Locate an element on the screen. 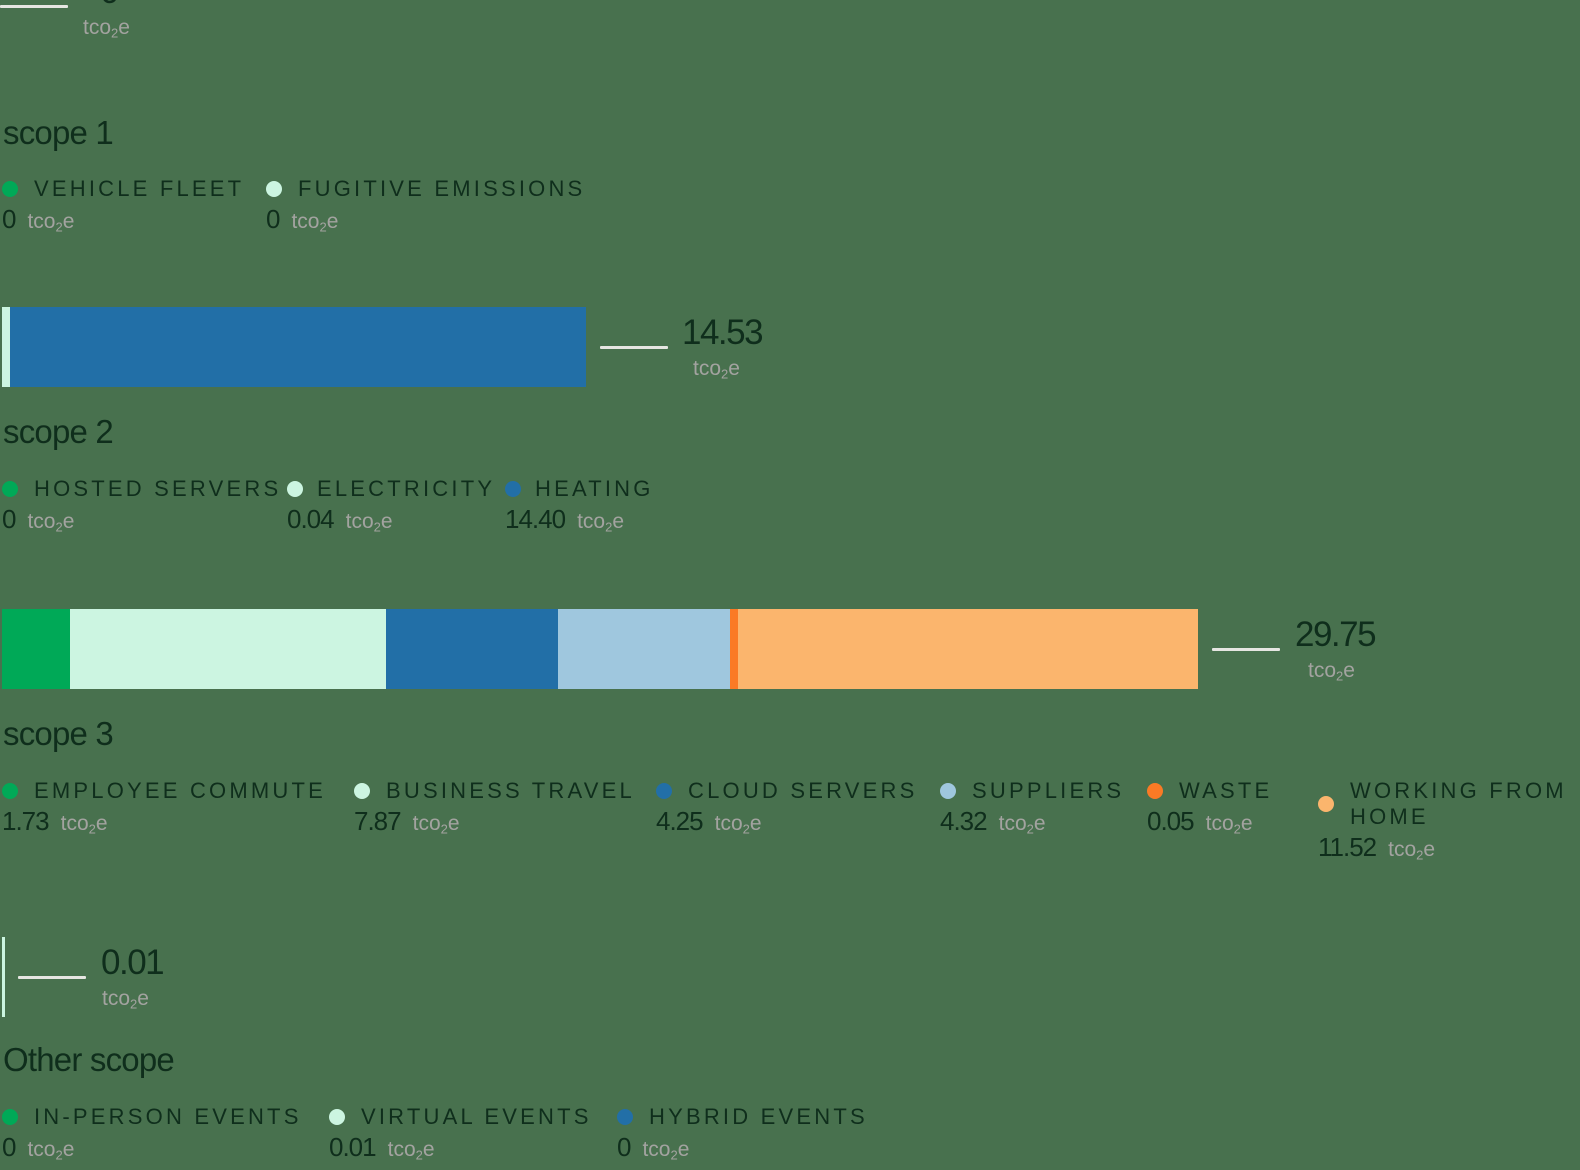 The width and height of the screenshot is (1580, 1170). legend-value: 0.04 is located at coordinates (311, 519).